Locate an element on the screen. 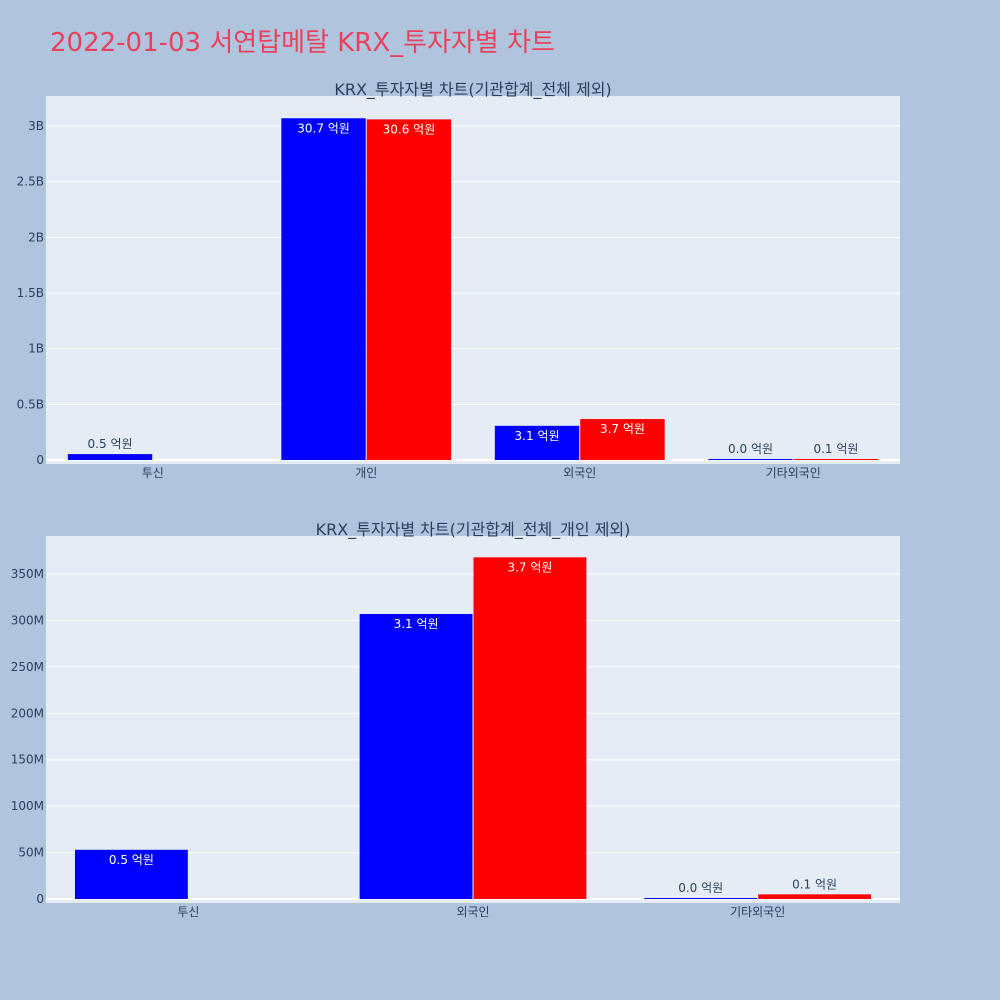 The image size is (1000, 1000). y-tick-label: 2.5B is located at coordinates (30, 182).